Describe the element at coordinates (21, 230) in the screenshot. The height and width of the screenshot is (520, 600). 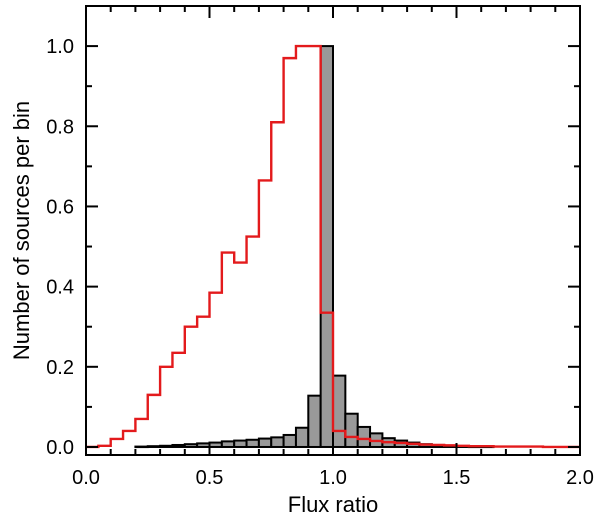
I see `y-axis-label: Number of sources per bin` at that location.